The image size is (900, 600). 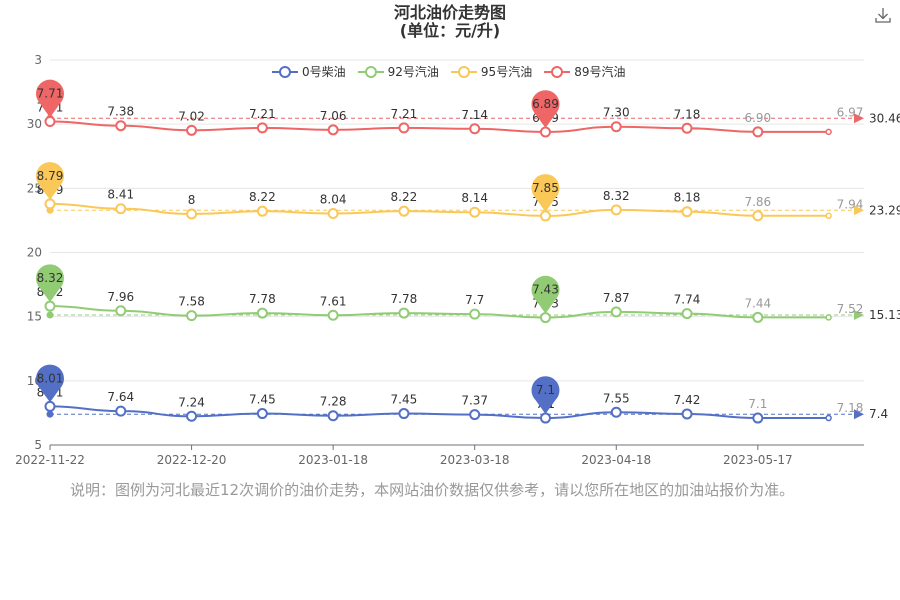 What do you see at coordinates (192, 200) in the screenshot?
I see `data-label: 8` at bounding box center [192, 200].